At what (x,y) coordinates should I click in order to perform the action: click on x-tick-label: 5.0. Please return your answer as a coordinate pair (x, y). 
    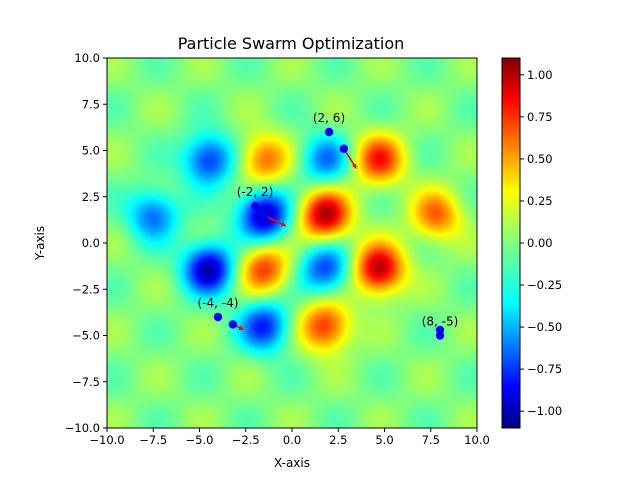
    Looking at the image, I should click on (384, 440).